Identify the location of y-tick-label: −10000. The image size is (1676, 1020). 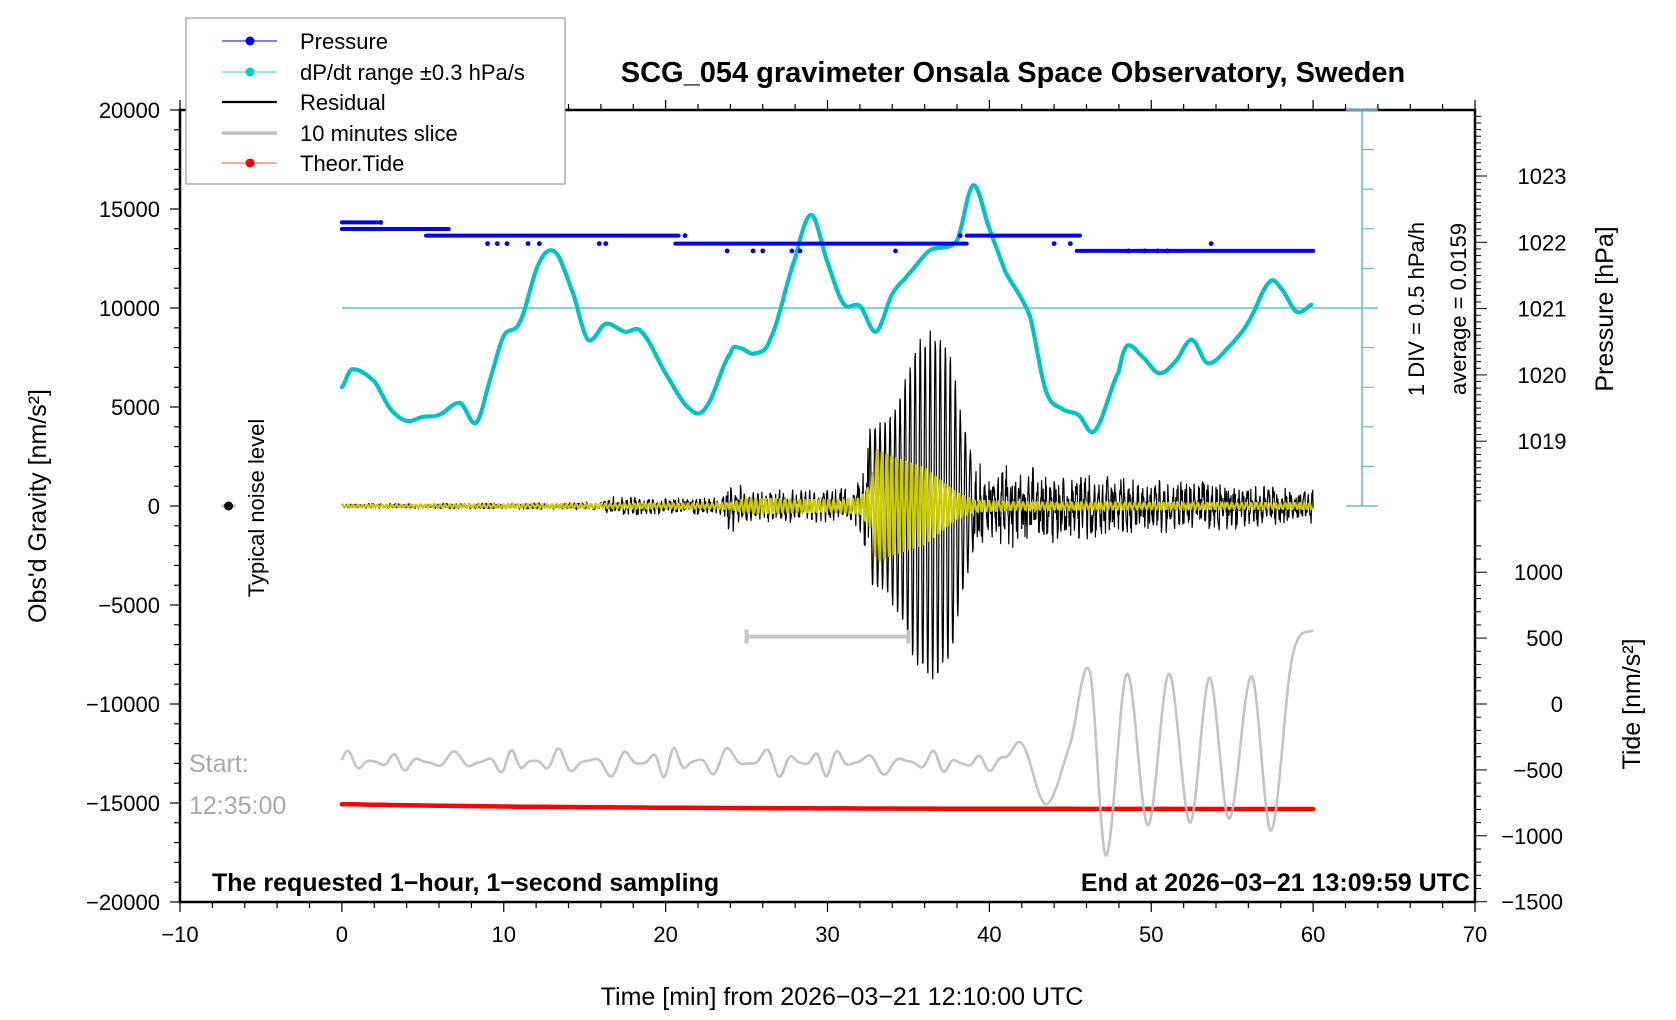
(123, 704).